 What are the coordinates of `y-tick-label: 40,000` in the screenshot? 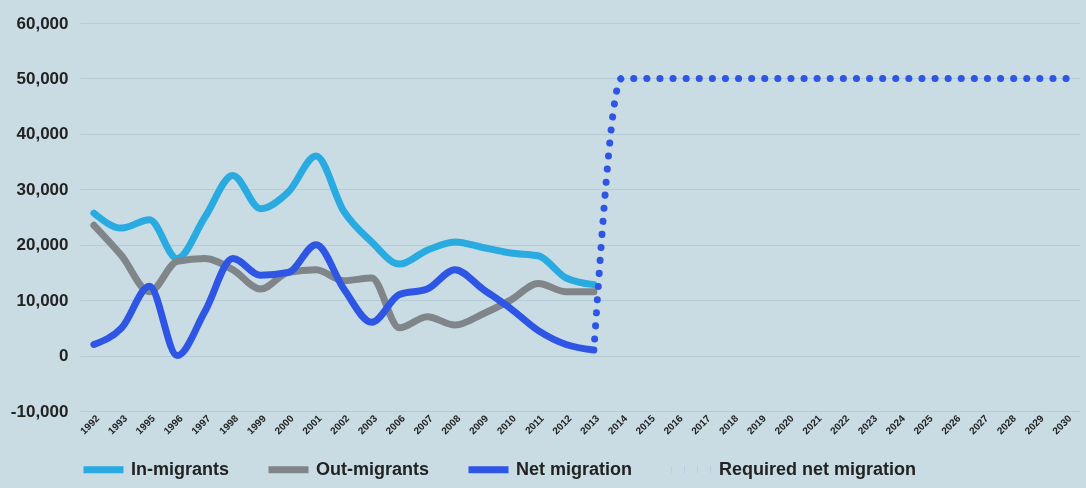 It's located at (42, 134).